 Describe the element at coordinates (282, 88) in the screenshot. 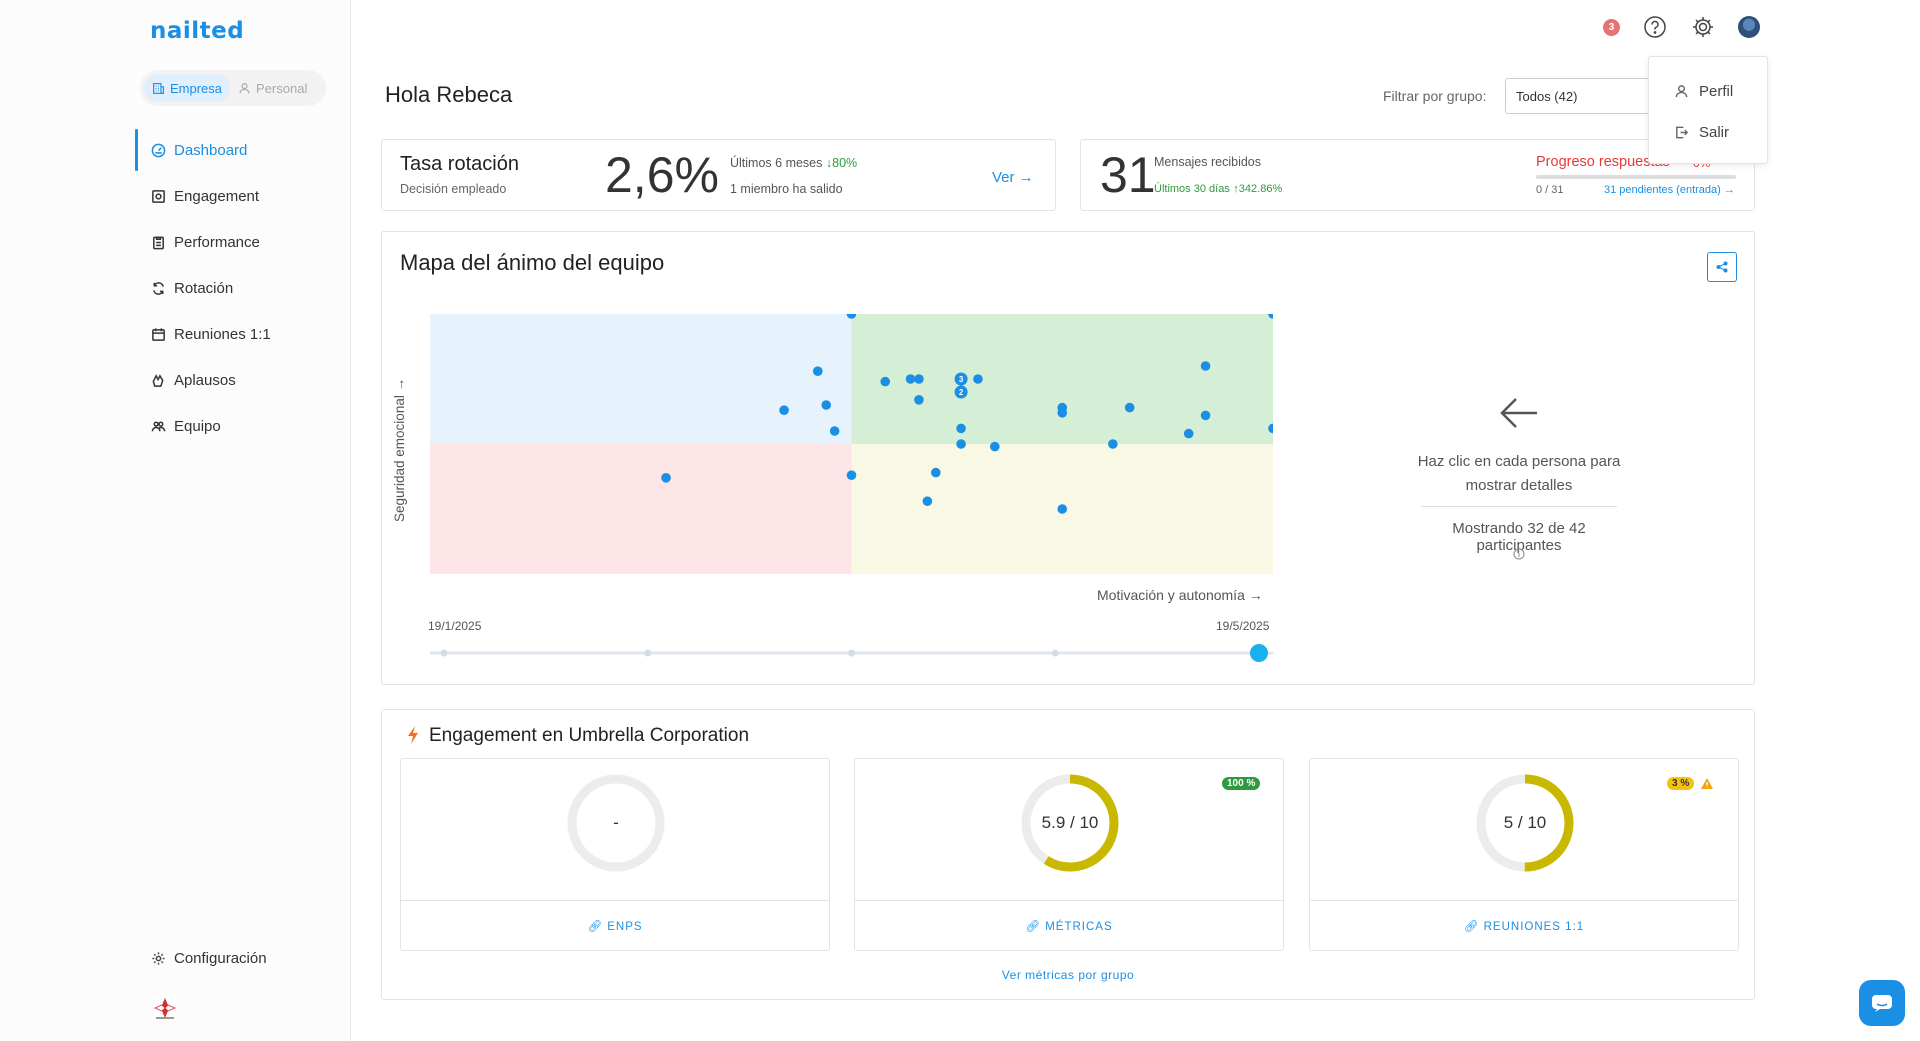

I see `toggle-personal-label: Personal` at that location.